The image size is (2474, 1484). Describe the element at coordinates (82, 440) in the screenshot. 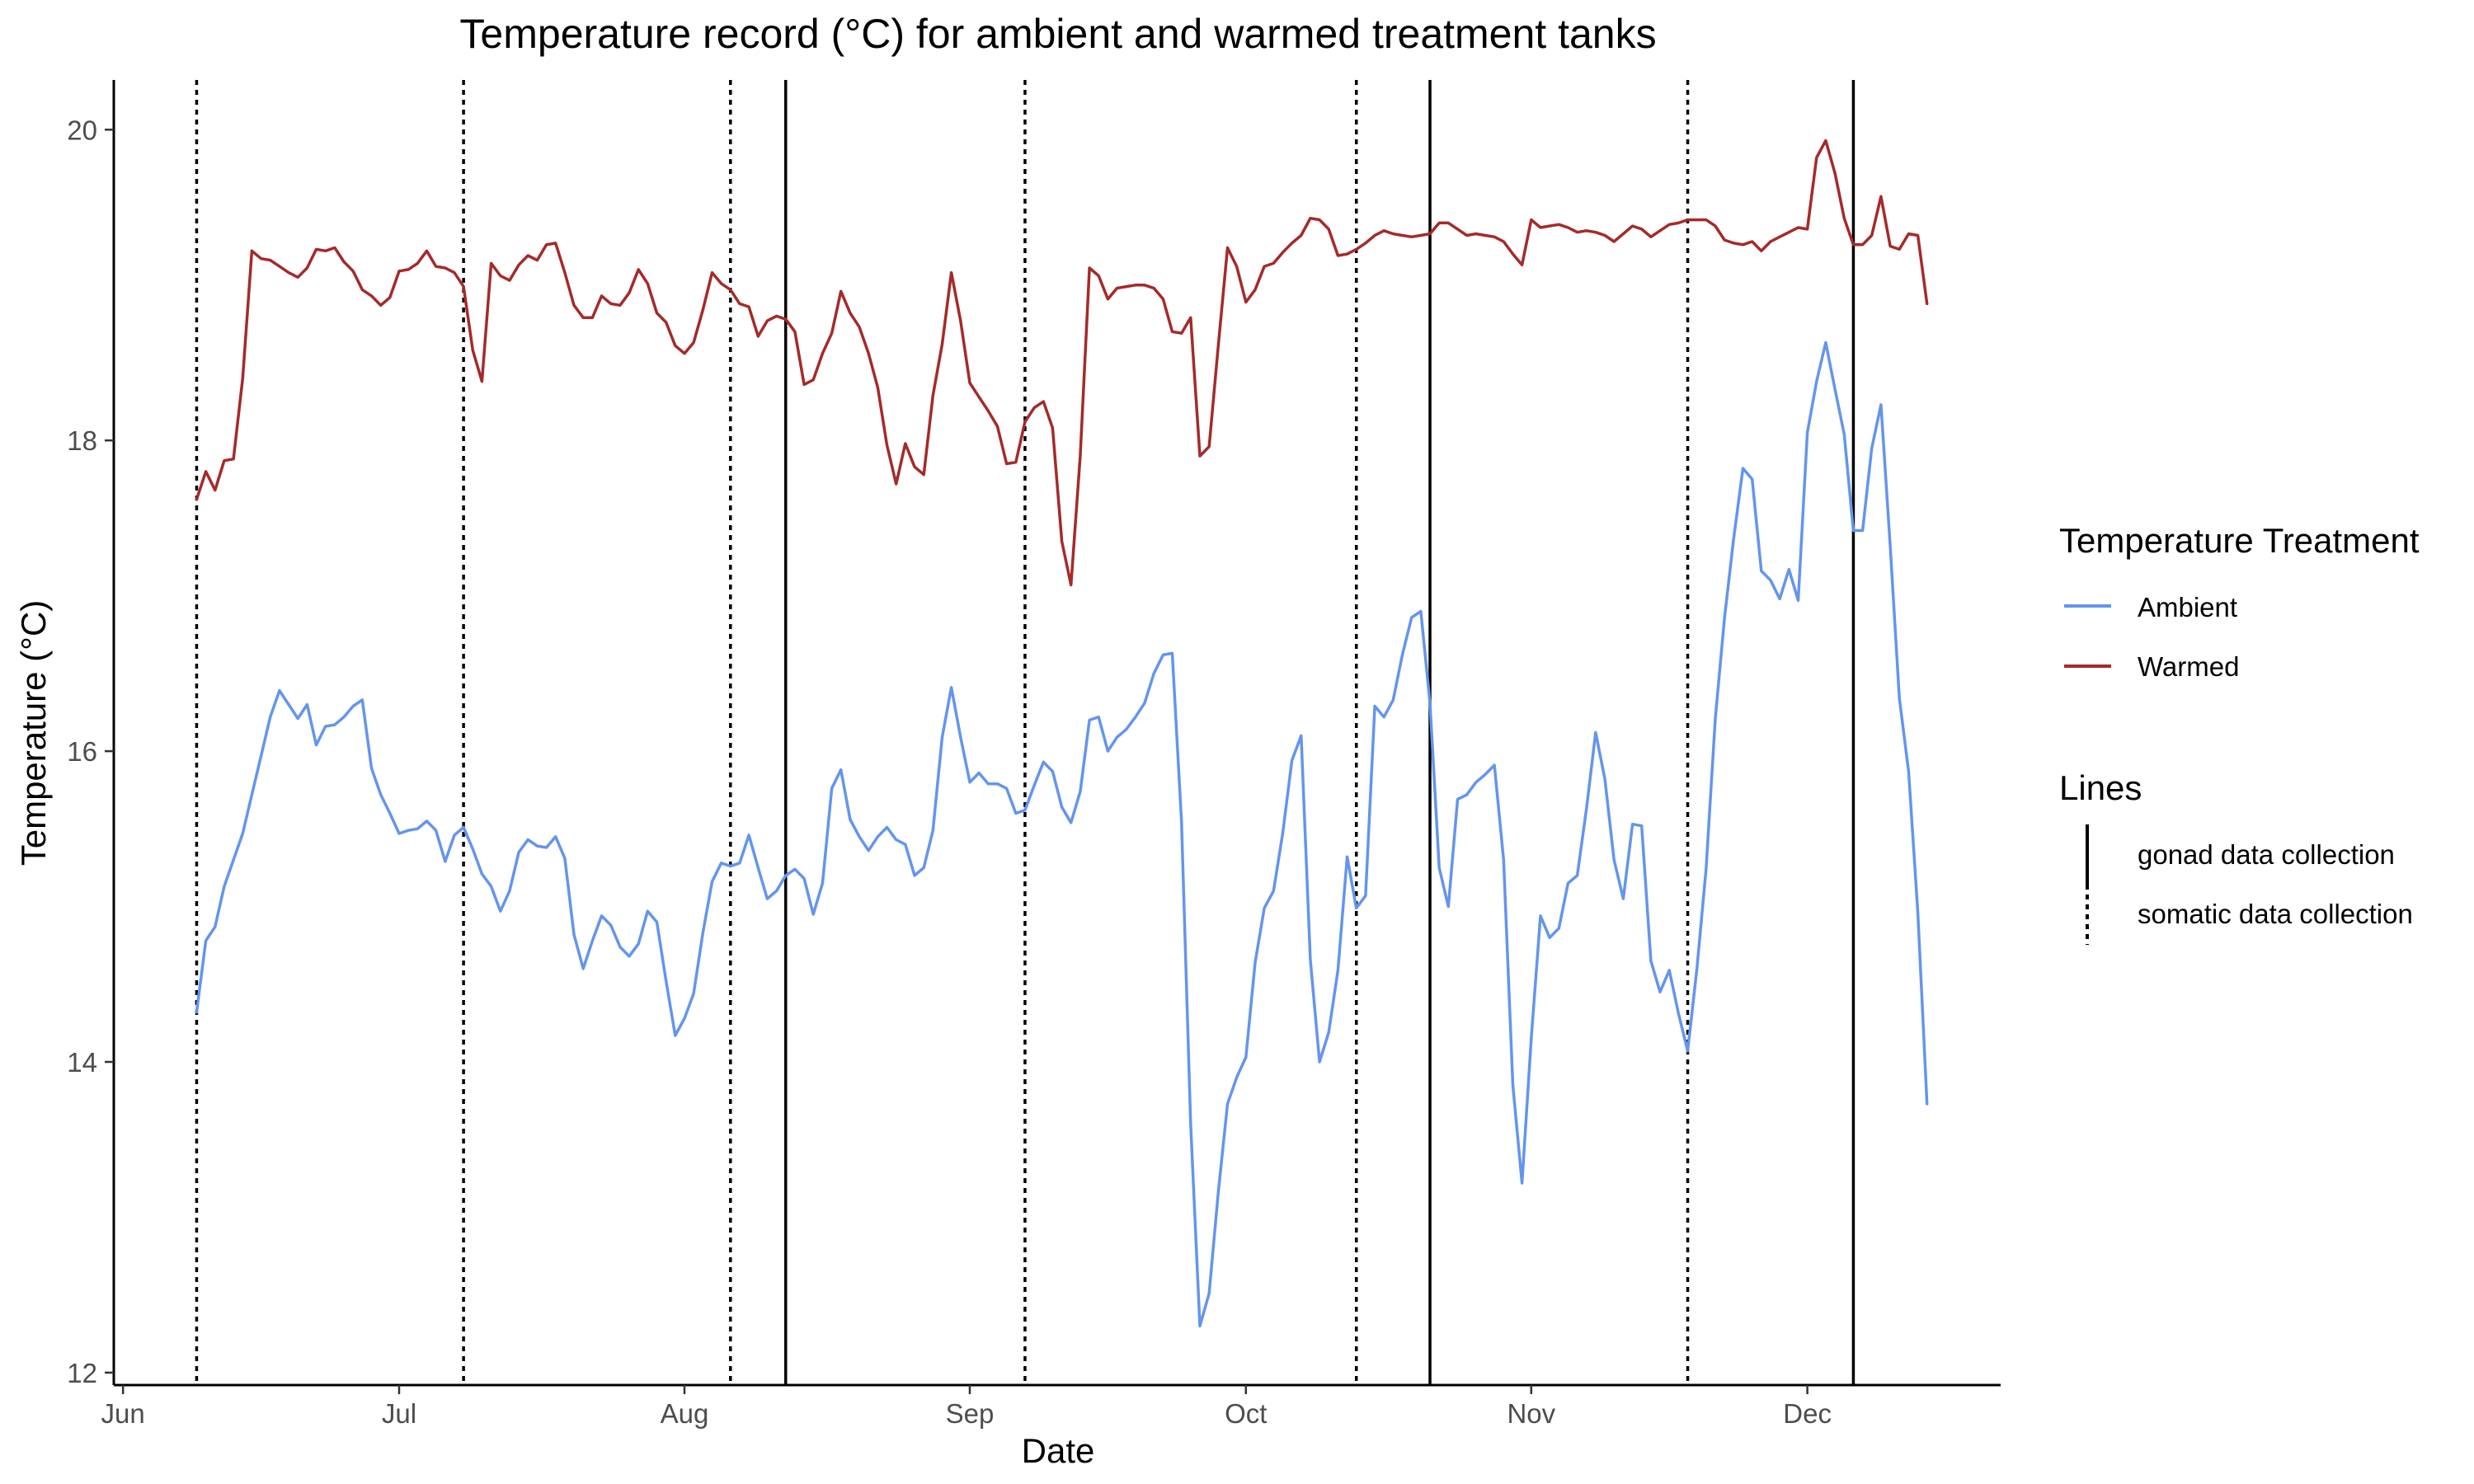

I see `y-tick-label-18: 18` at that location.